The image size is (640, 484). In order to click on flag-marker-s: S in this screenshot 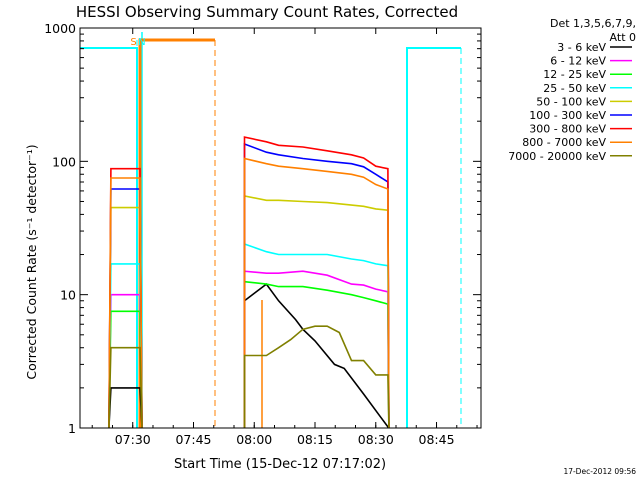, I will do `click(133, 42)`.